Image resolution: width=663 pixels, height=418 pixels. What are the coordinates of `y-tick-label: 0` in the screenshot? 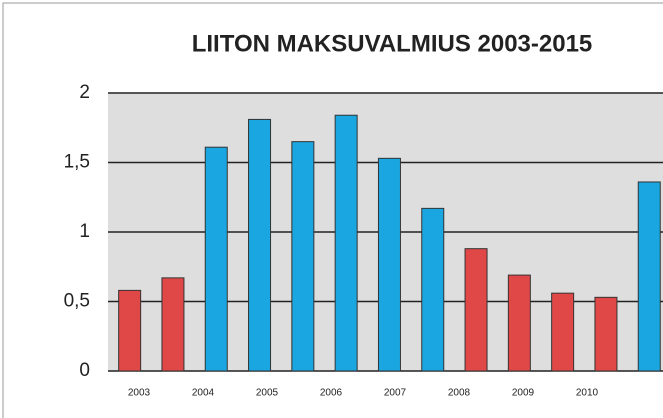 It's located at (84, 370).